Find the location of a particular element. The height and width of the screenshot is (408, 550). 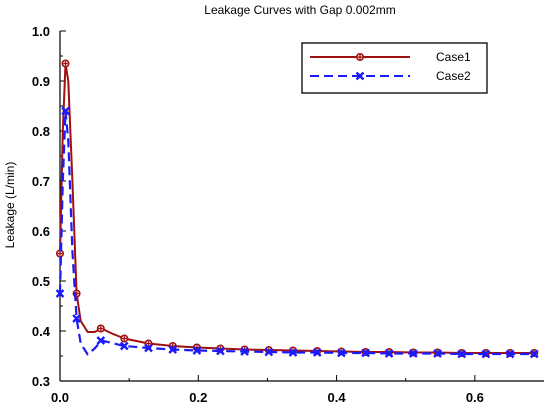

x-tick-label: 0.0 is located at coordinates (60, 397).